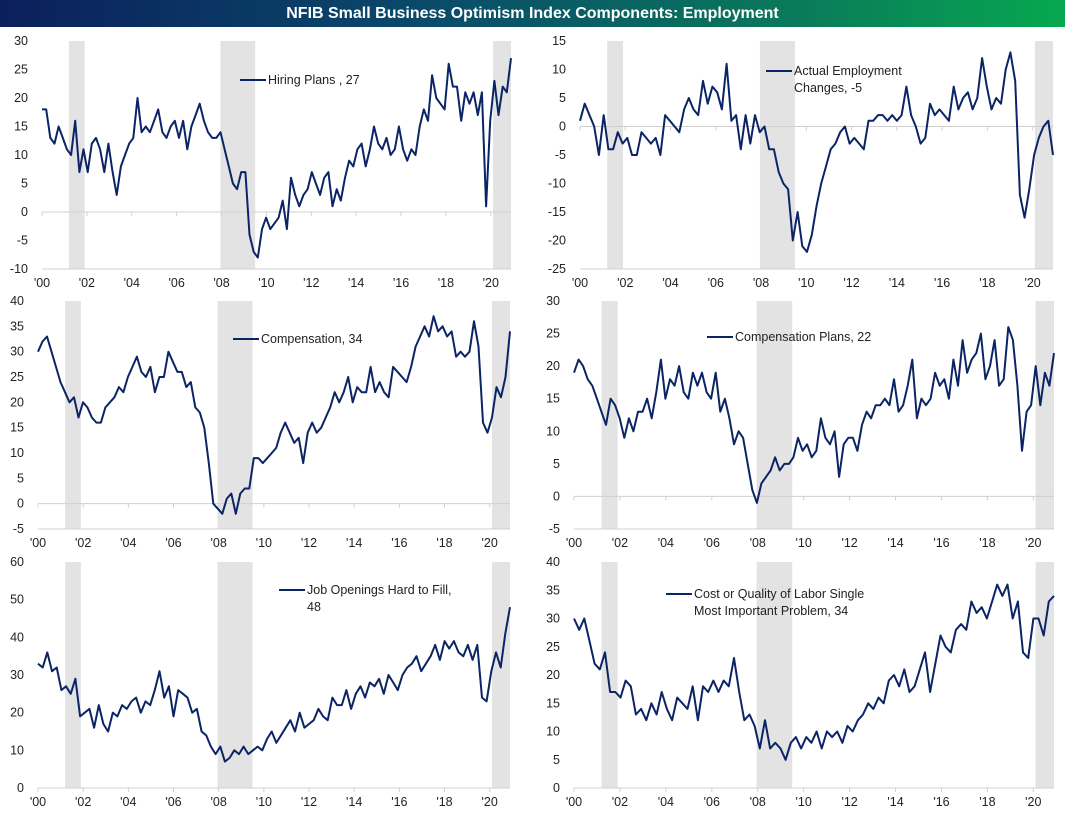  What do you see at coordinates (312, 339) in the screenshot?
I see `legend-label: Compensation, 34` at bounding box center [312, 339].